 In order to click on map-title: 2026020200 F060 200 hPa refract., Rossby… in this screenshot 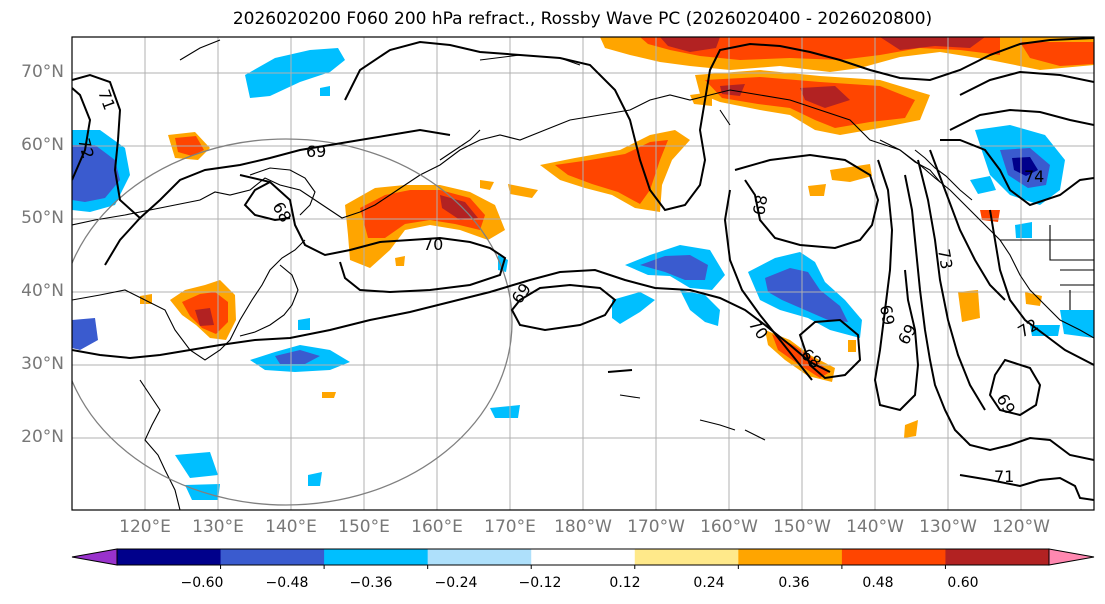, I will do `click(582, 19)`.